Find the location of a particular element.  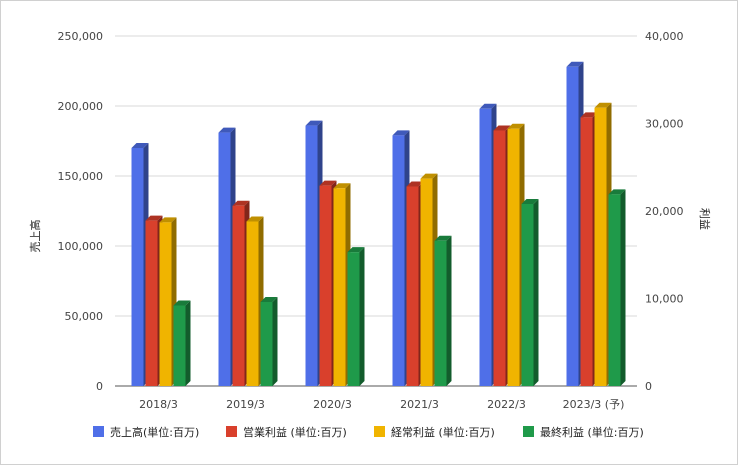

category-label: 2020/3 is located at coordinates (332, 404).